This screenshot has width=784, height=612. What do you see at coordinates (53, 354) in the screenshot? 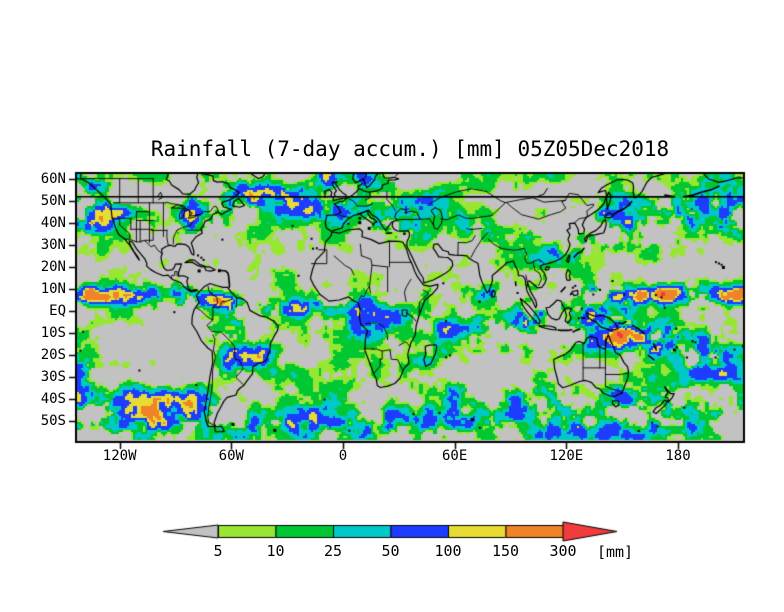
I see `y-axis-label-20S: 20S` at bounding box center [53, 354].